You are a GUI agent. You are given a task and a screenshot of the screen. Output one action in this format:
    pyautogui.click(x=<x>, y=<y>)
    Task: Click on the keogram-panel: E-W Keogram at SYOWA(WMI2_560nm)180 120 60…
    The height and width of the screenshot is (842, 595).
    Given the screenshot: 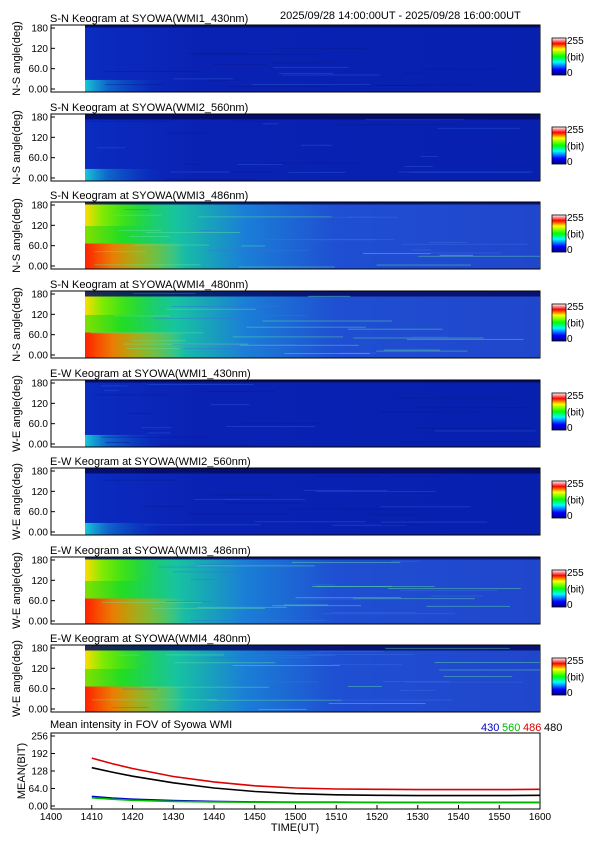 What is the action you would take?
    pyautogui.click(x=297, y=498)
    